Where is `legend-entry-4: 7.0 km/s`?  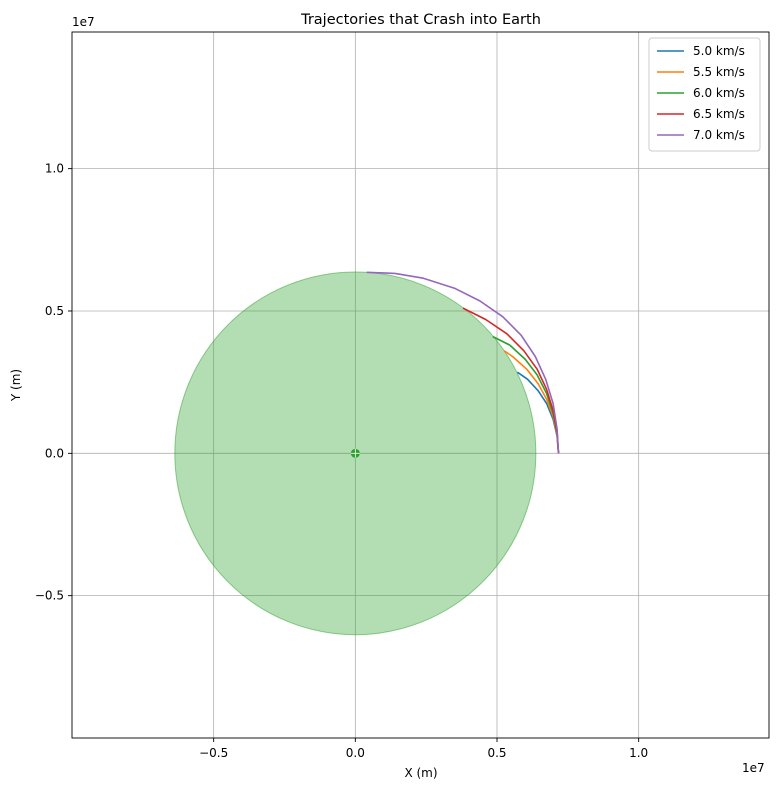 legend-entry-4: 7.0 km/s is located at coordinates (719, 135).